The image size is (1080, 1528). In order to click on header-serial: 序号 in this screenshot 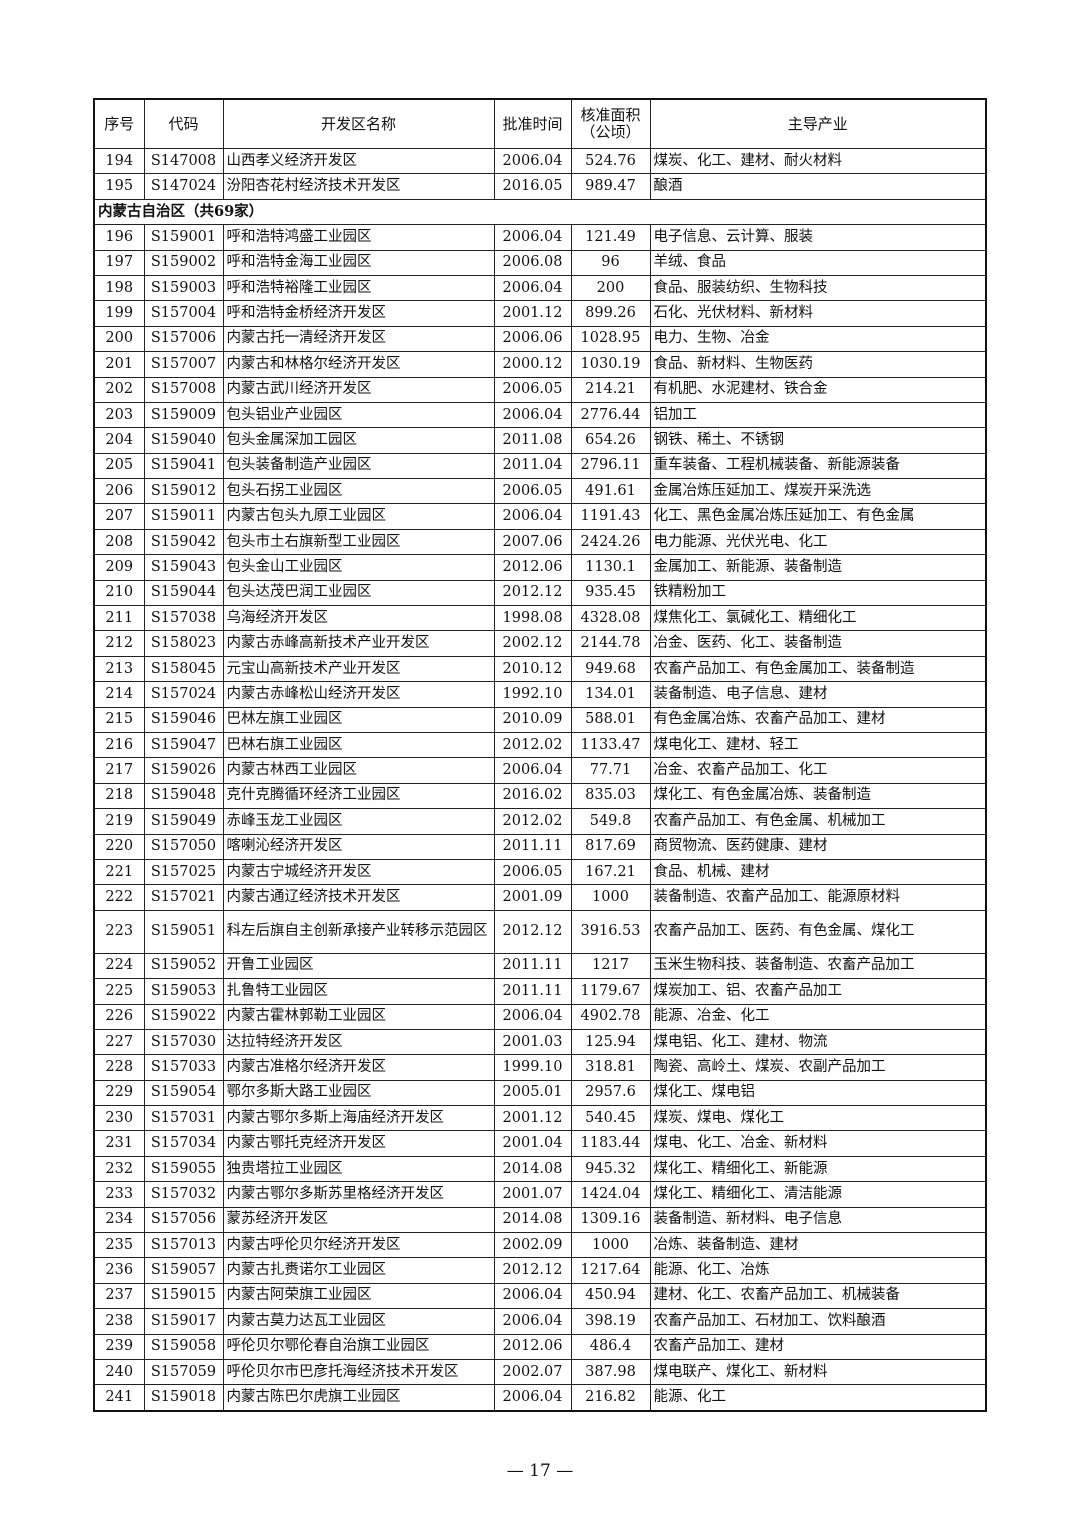, I will do `click(119, 123)`.